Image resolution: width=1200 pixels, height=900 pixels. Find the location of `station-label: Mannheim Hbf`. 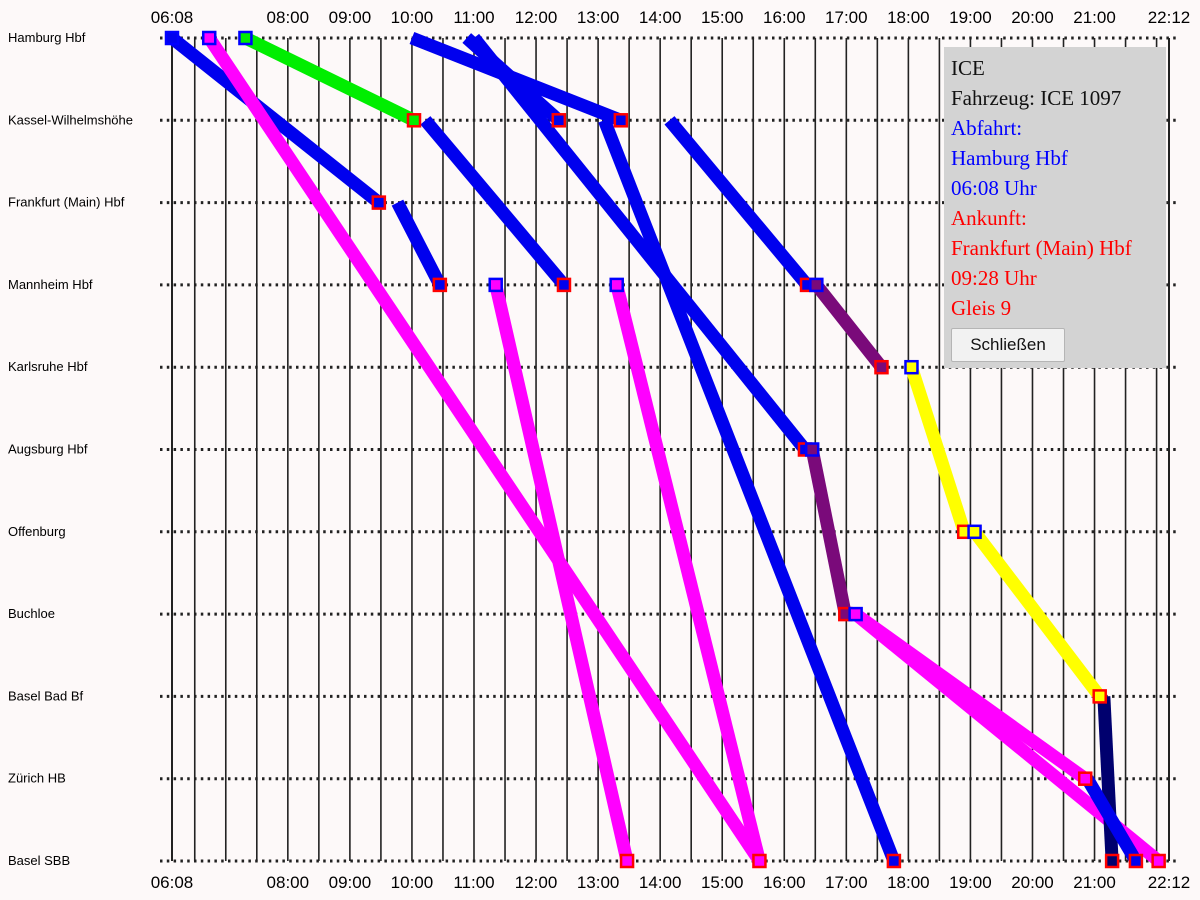

station-label: Mannheim Hbf is located at coordinates (50, 284).